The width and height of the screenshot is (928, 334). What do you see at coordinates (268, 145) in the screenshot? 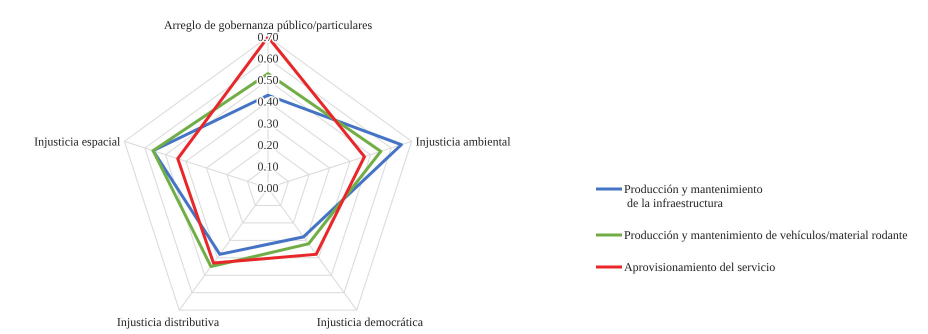
I see `y-tick-label: 0.20` at bounding box center [268, 145].